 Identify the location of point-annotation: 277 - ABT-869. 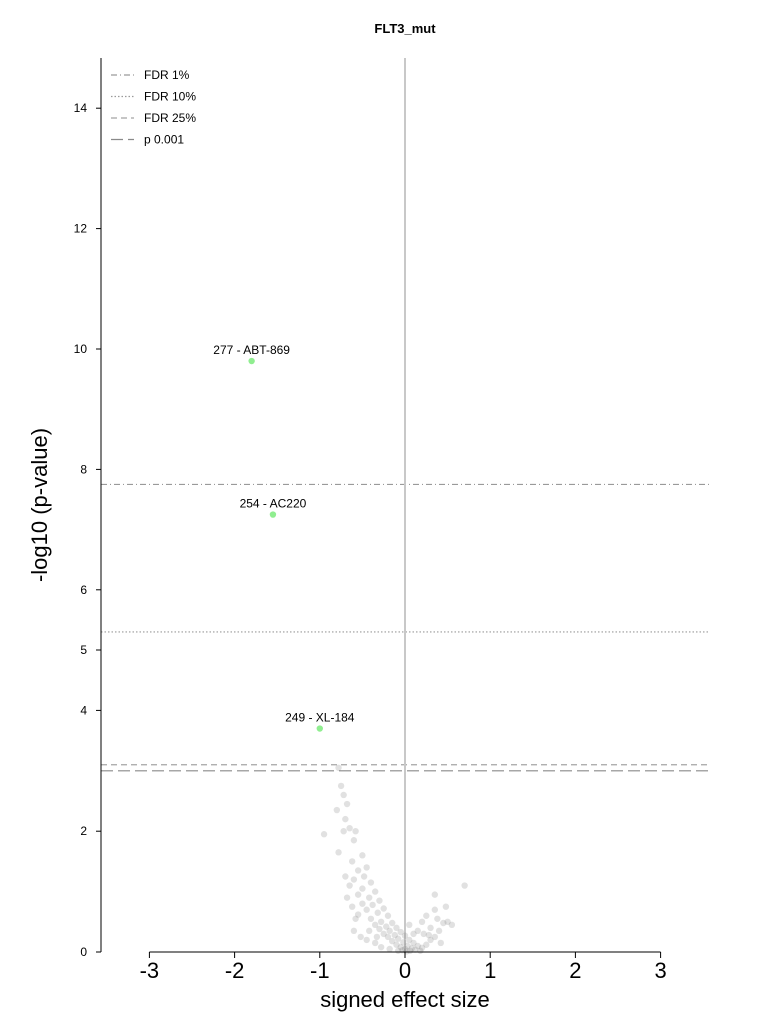
(251, 350).